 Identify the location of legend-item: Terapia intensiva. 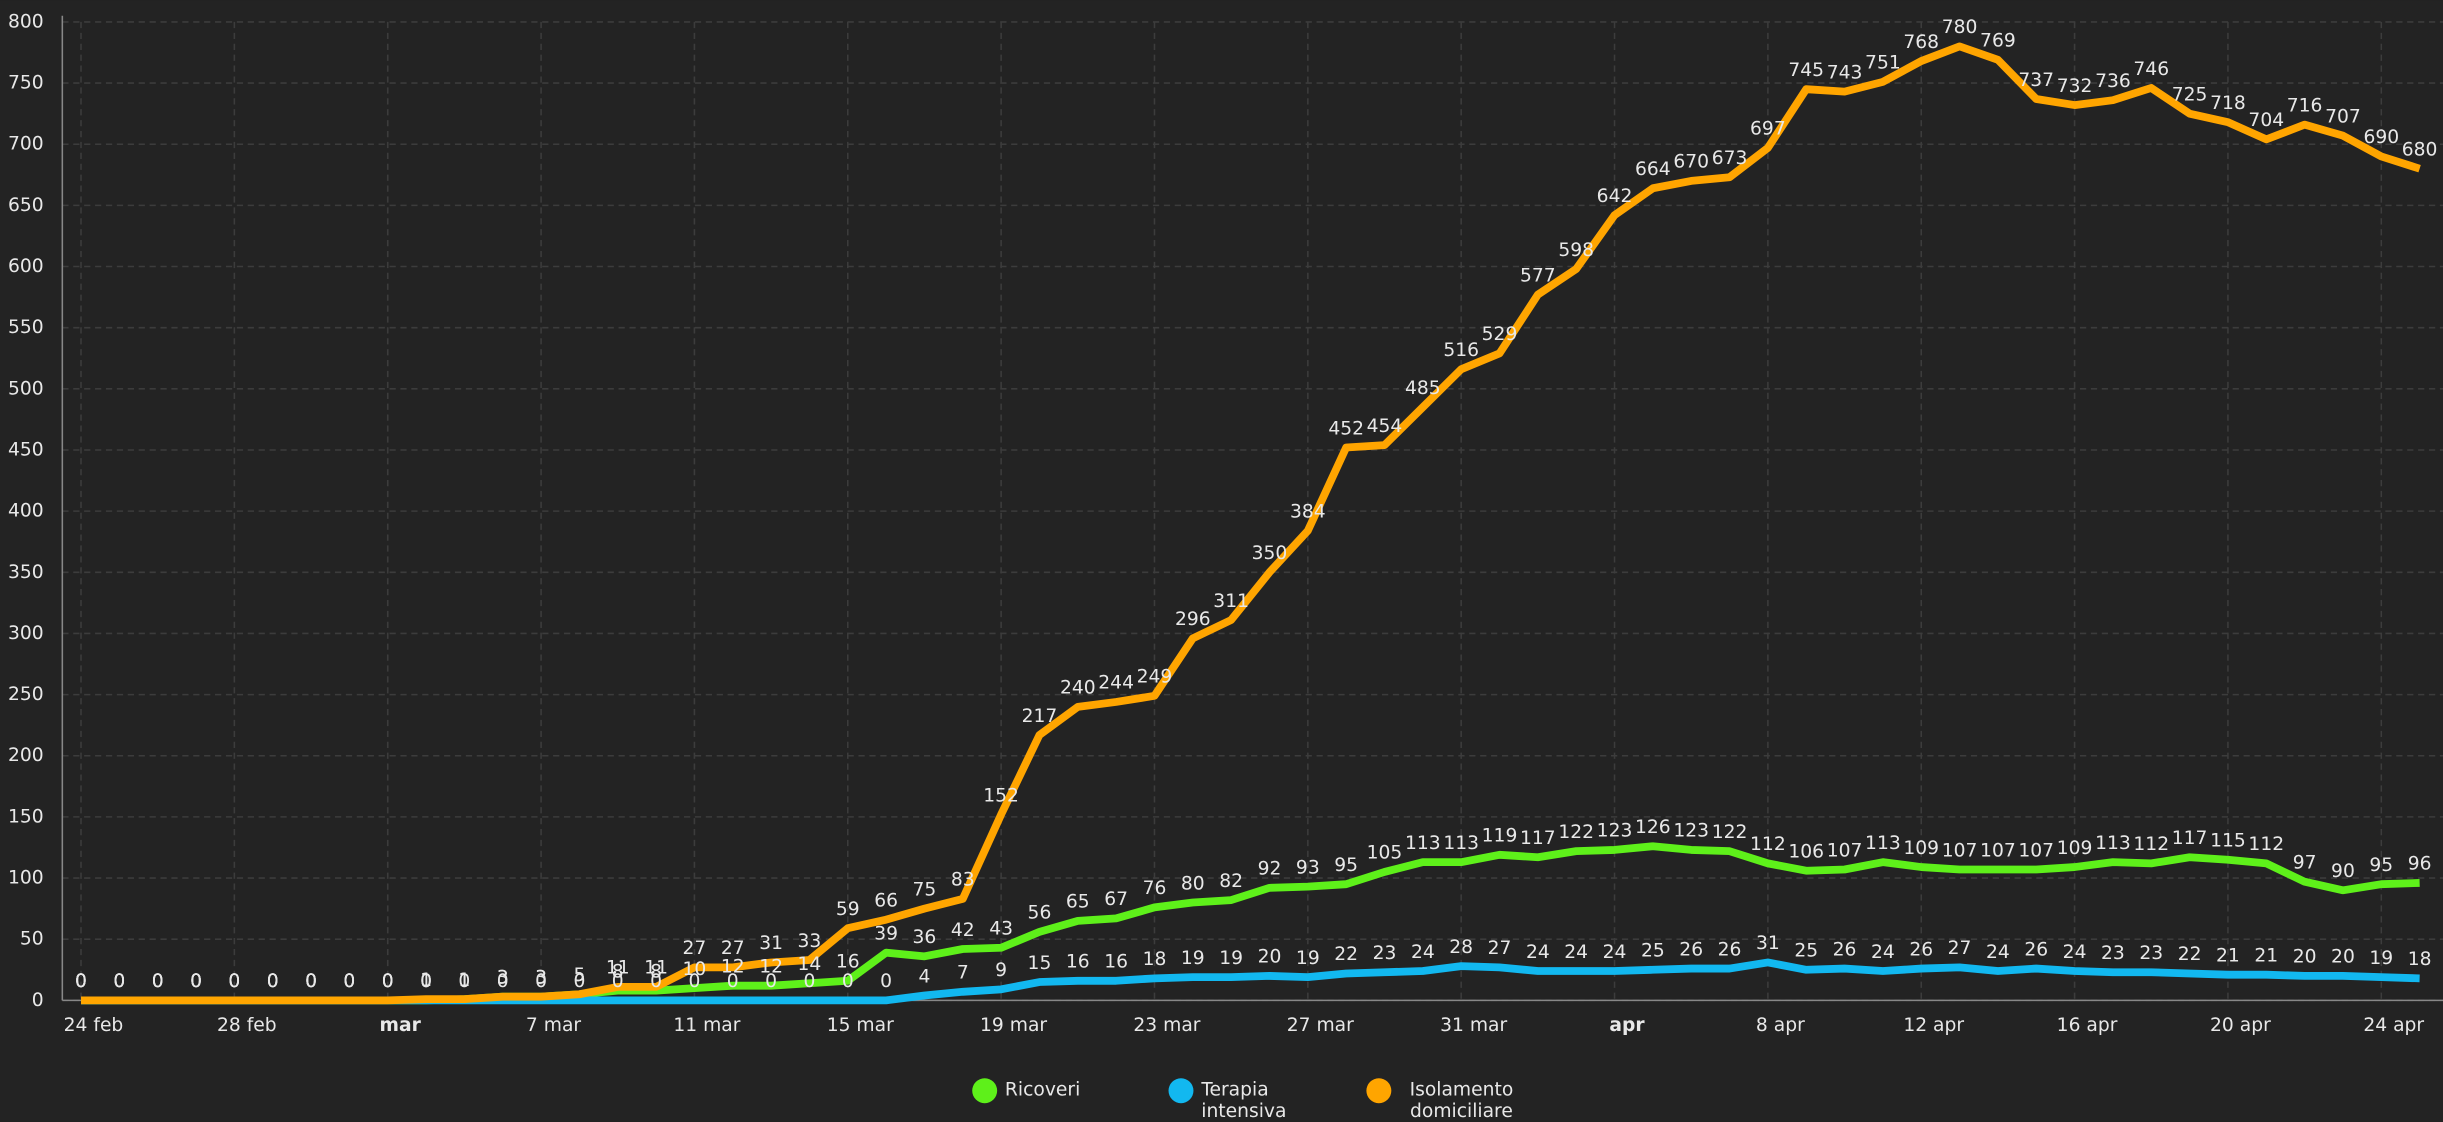
(1244, 1100).